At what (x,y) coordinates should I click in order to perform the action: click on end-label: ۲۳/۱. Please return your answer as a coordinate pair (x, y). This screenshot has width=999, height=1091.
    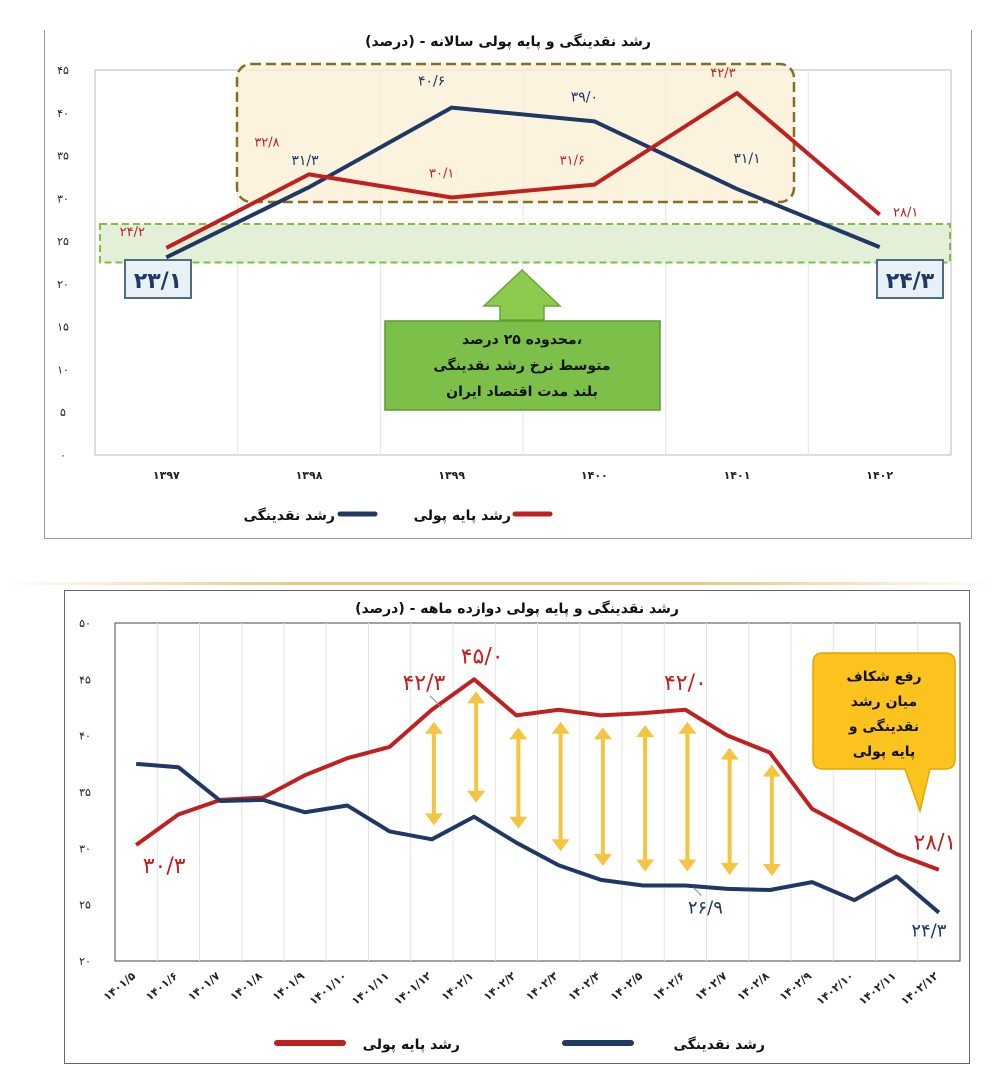
    Looking at the image, I should click on (158, 281).